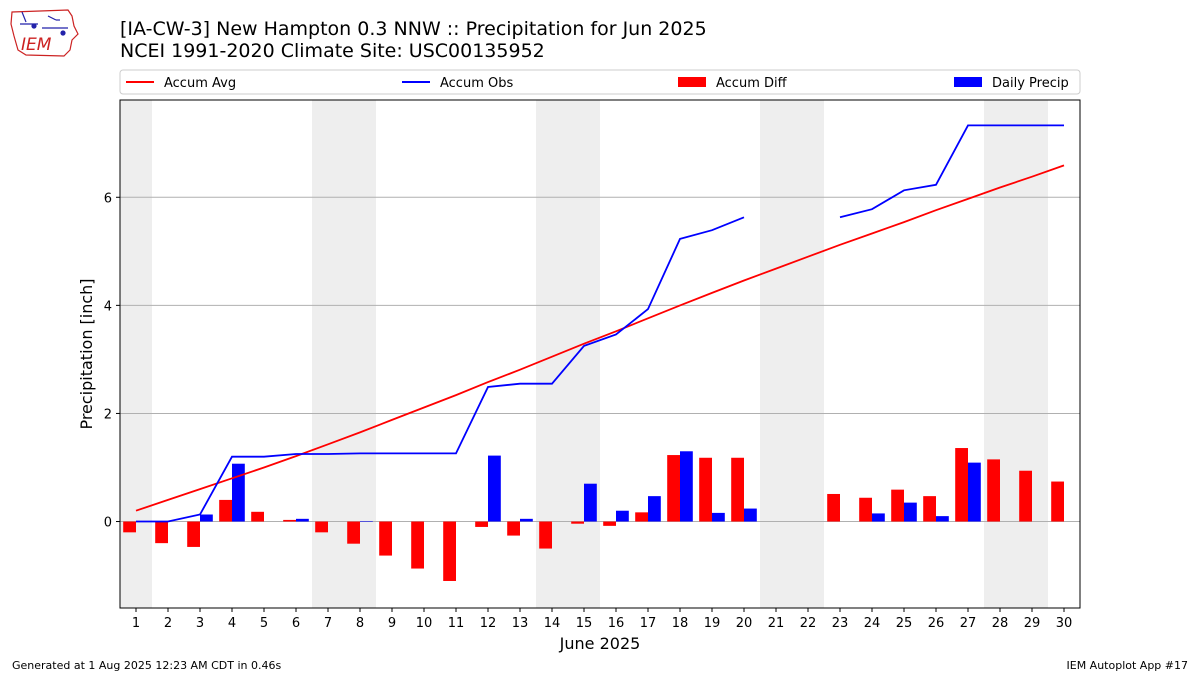  I want to click on x-tick-label: 24, so click(872, 623).